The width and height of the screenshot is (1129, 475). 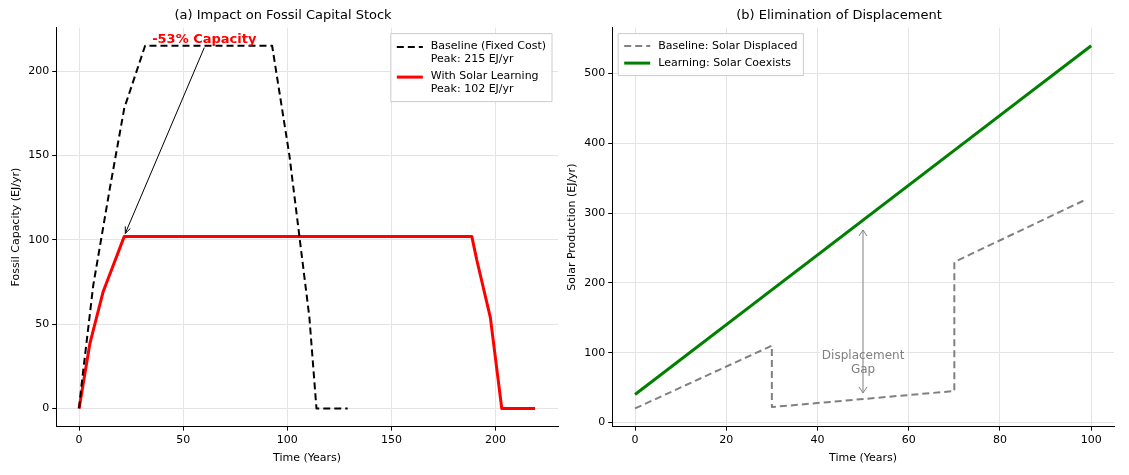 What do you see at coordinates (863, 362) in the screenshot?
I see `annotation: Displacement Gap` at bounding box center [863, 362].